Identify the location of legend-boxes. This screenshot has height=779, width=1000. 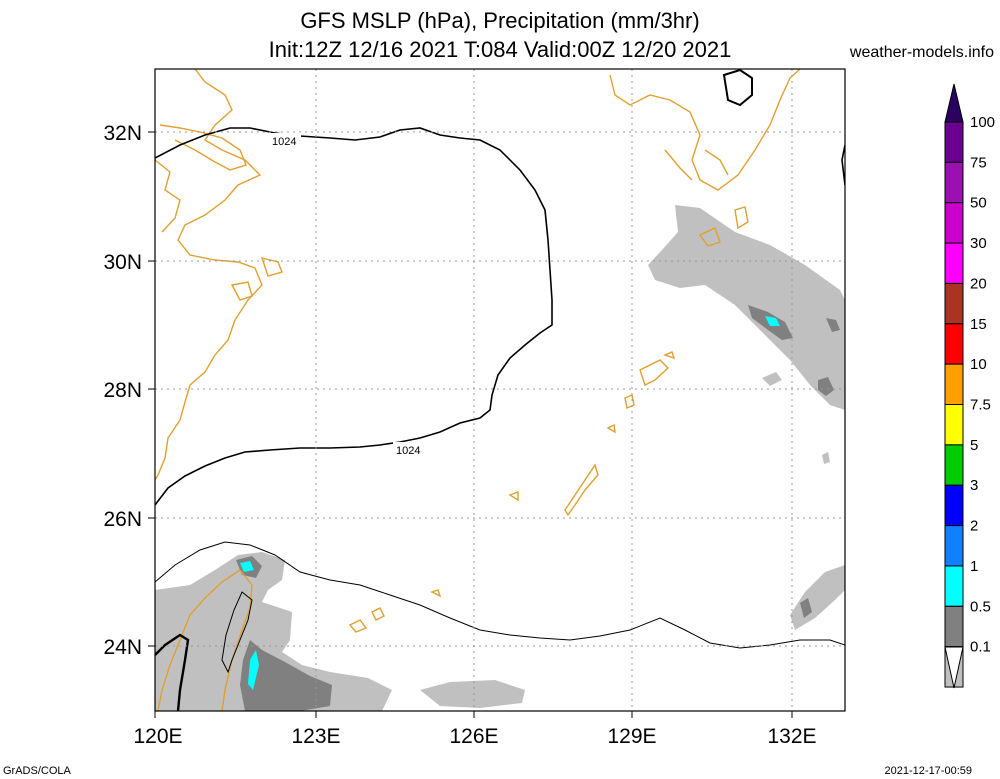
(954, 404).